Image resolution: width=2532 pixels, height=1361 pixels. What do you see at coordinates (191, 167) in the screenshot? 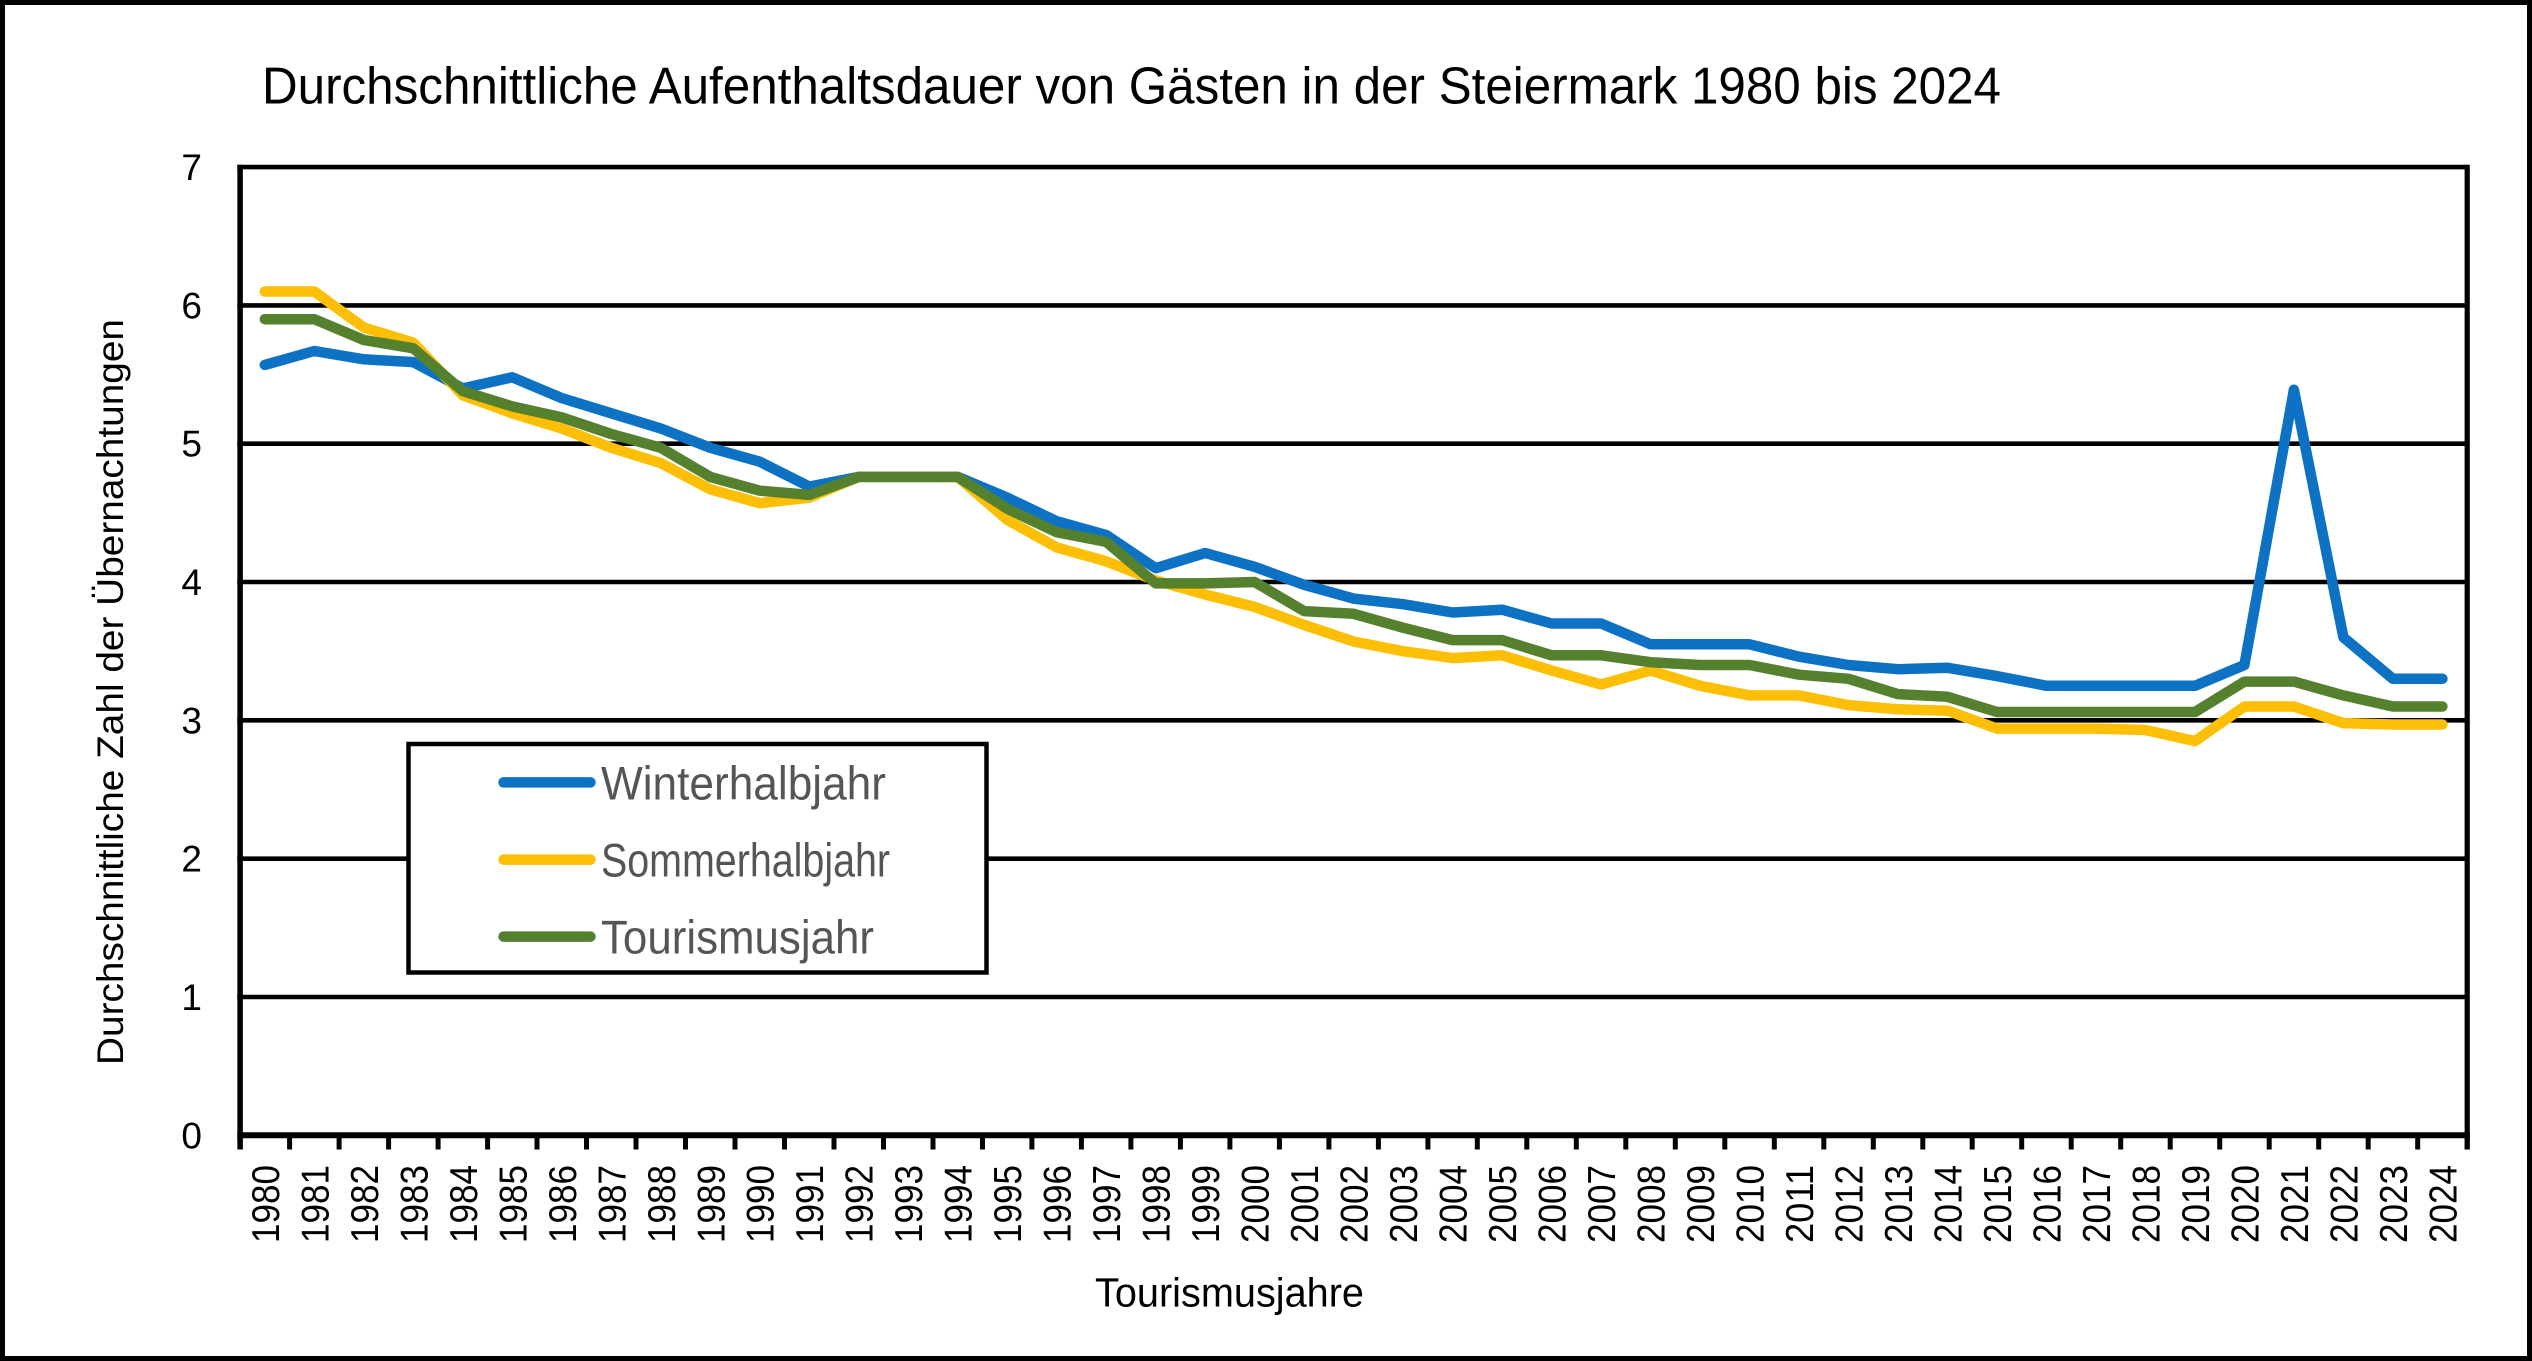
I see `svg-text: 7` at bounding box center [191, 167].